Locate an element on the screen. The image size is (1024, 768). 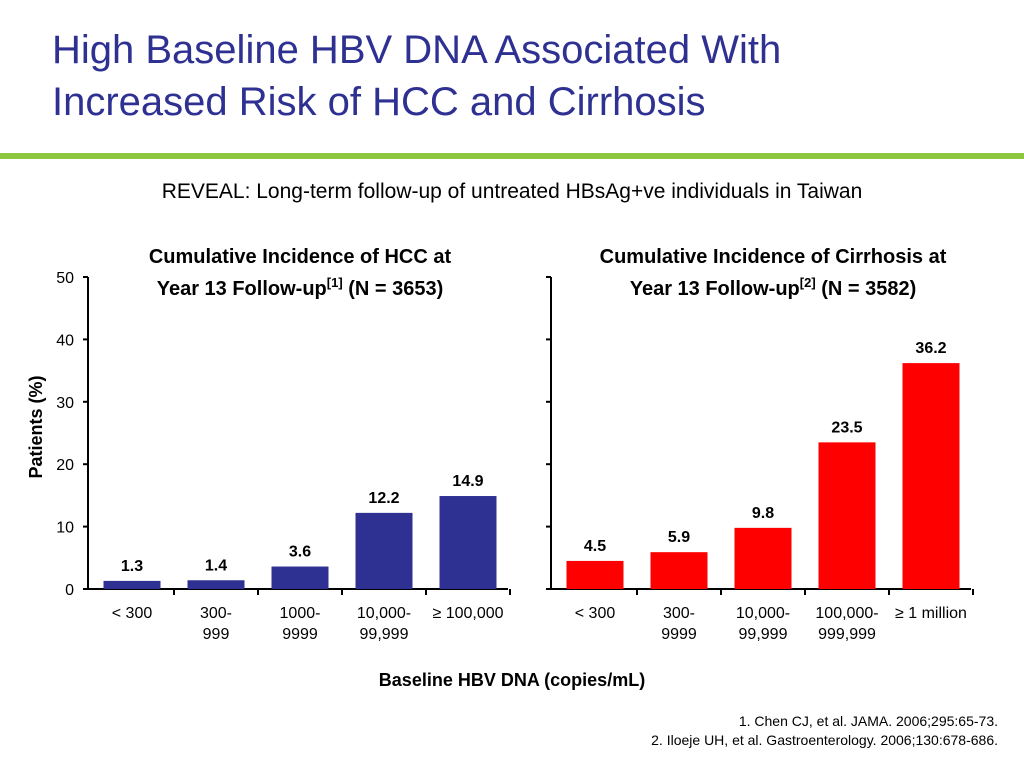
chart1-category-label: 300- is located at coordinates (216, 613).